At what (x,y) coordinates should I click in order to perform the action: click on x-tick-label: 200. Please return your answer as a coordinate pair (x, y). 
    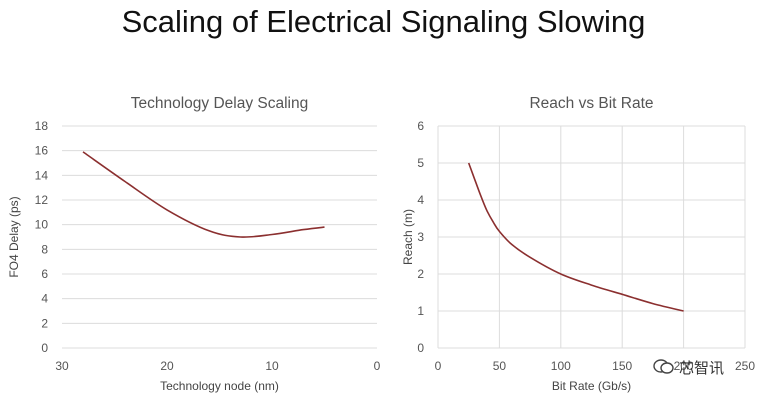
    Looking at the image, I should click on (684, 366).